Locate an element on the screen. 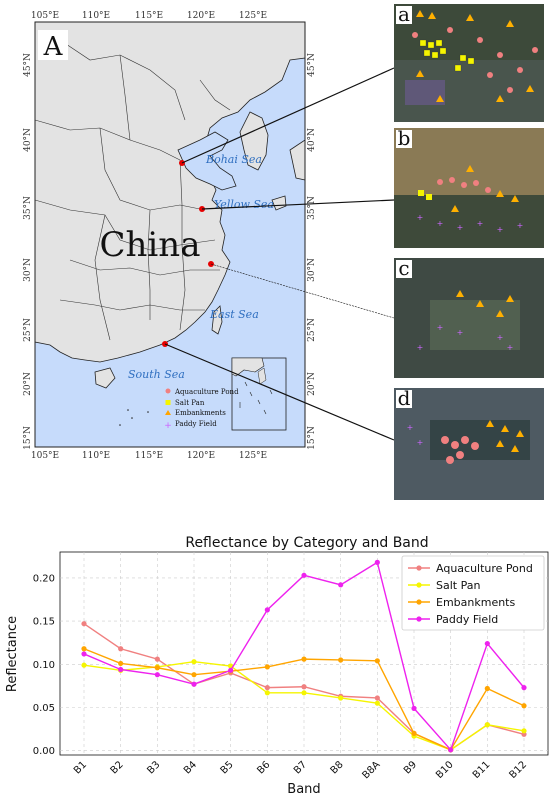  sea-label-east: East Sea is located at coordinates (234, 314).